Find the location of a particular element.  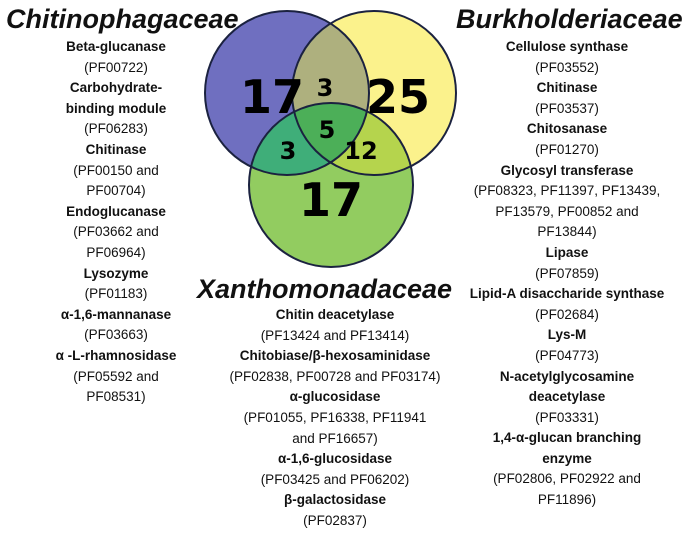

enzyme-name: 1,4-α-glucan branching is located at coordinates (567, 438).